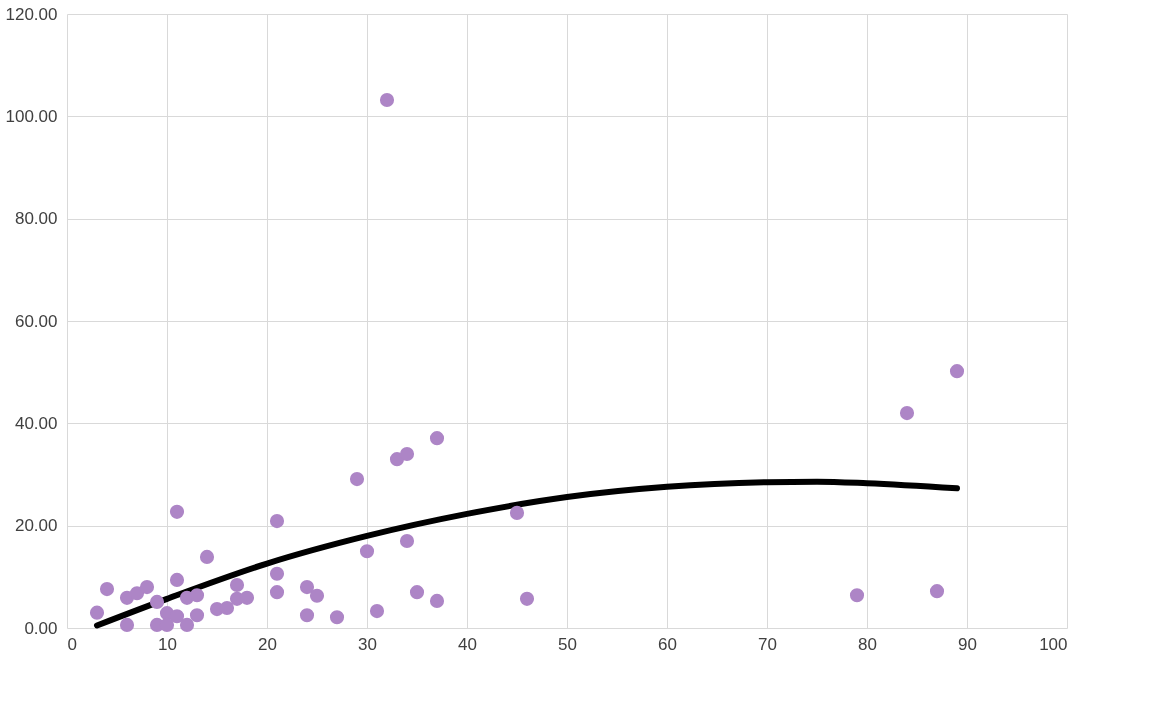 The height and width of the screenshot is (709, 1151). Describe the element at coordinates (167, 644) in the screenshot. I see `x-tick-label: 10` at that location.